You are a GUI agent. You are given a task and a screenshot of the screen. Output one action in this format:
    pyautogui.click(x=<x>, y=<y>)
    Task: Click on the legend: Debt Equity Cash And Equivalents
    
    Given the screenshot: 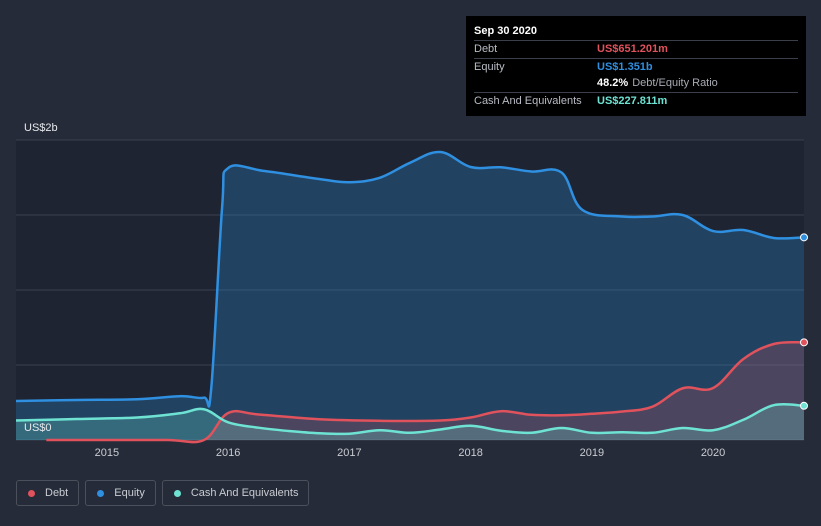 What is the action you would take?
    pyautogui.click(x=163, y=493)
    